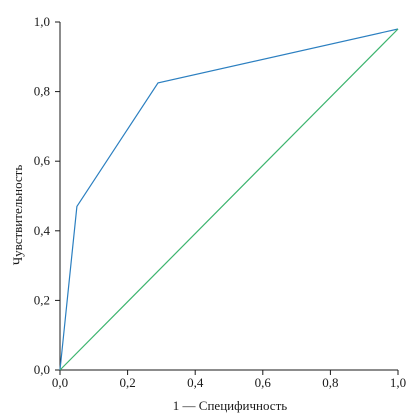 Image resolution: width=416 pixels, height=417 pixels. I want to click on y-tick-label: 0,6, so click(42, 160).